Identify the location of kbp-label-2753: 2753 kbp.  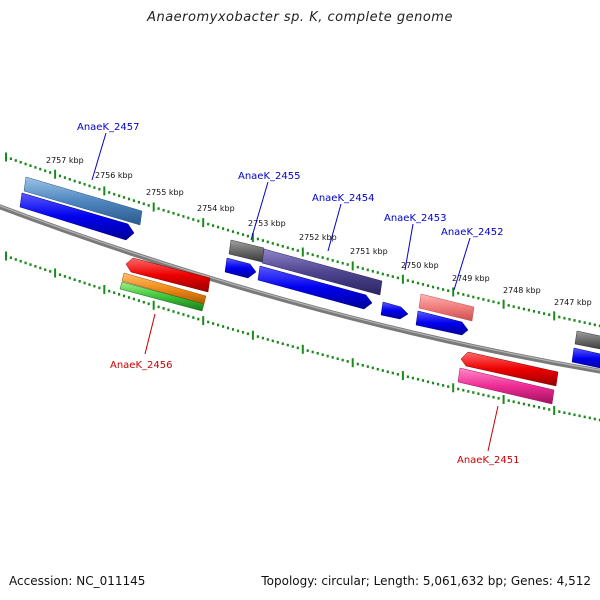
(267, 223).